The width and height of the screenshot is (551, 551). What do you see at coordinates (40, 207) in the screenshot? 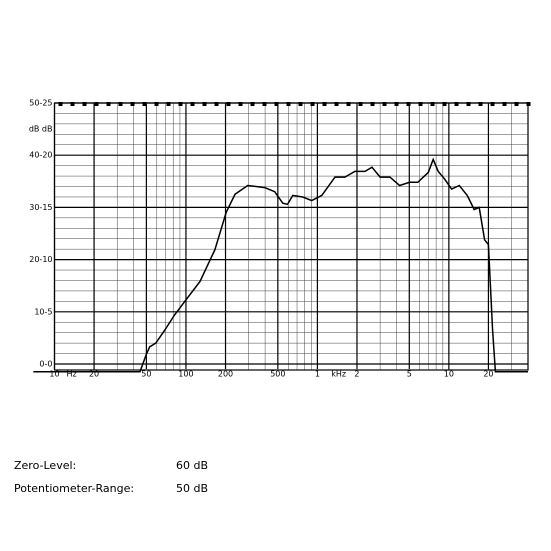
I see `y-tick-label: 30-15` at bounding box center [40, 207].